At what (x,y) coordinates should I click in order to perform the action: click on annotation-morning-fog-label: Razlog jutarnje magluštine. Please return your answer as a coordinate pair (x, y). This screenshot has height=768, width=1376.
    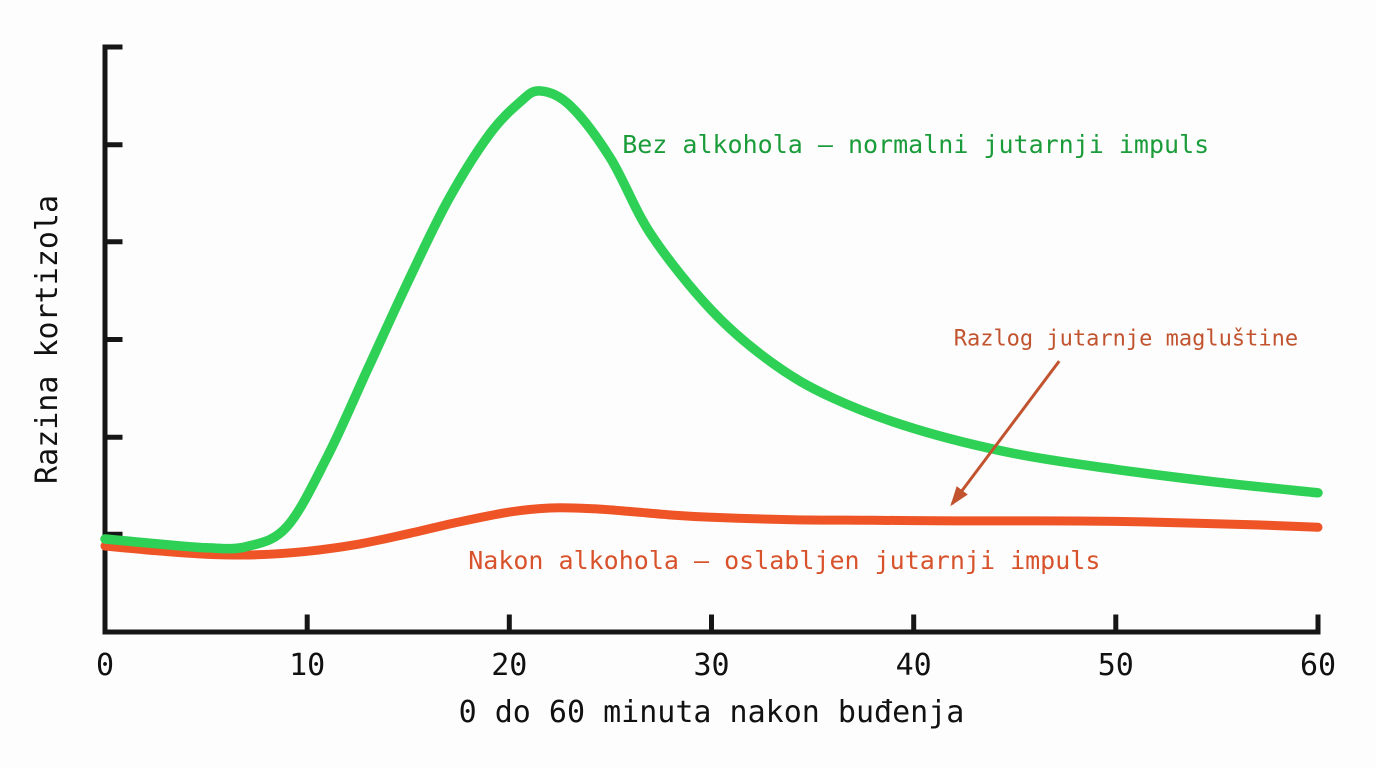
    Looking at the image, I should click on (1126, 339).